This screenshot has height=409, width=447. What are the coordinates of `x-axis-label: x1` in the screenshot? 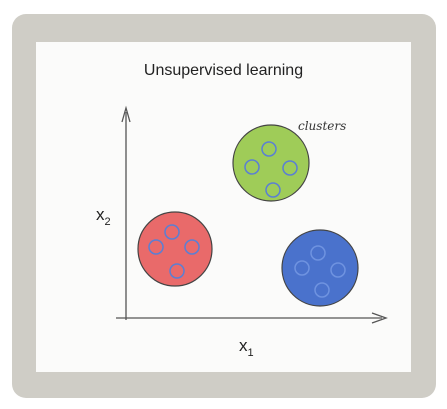 It's located at (246, 347).